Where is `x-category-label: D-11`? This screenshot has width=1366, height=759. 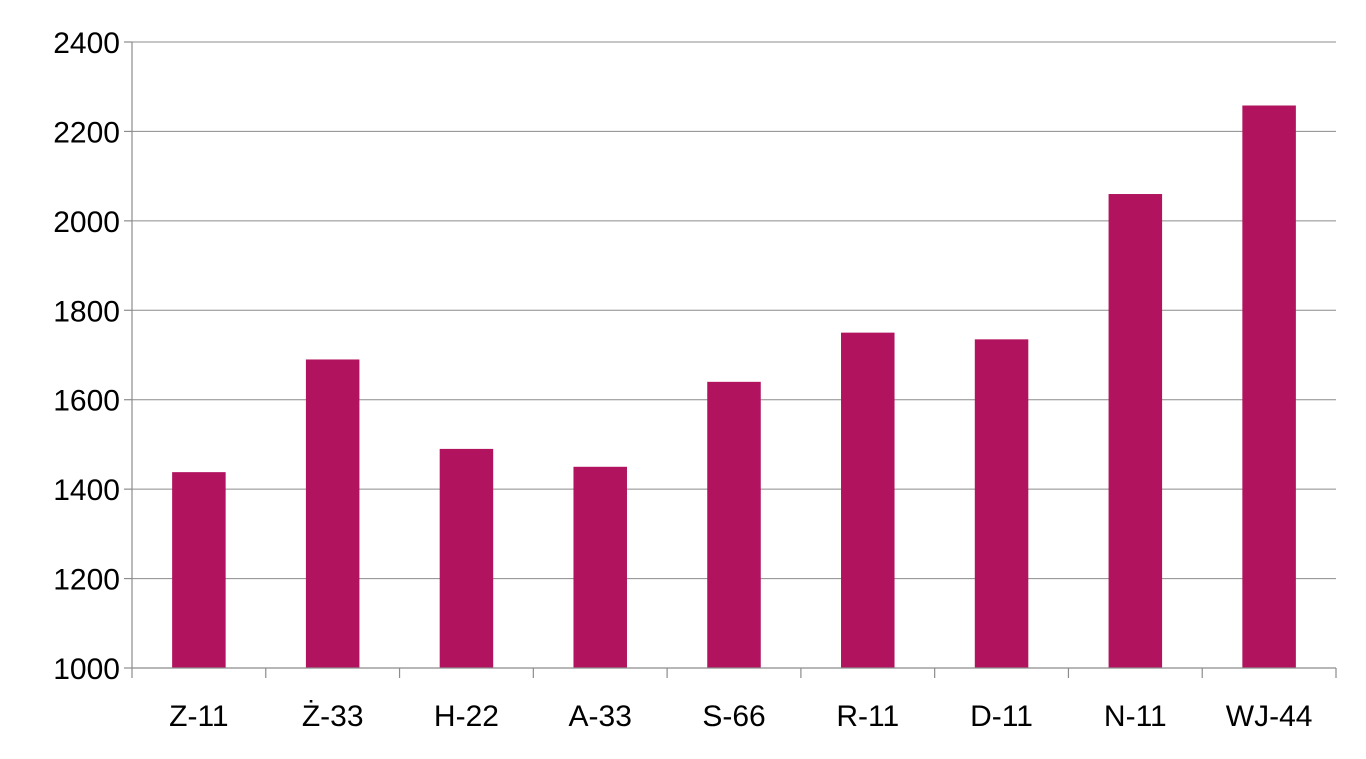
x-category-label: D-11 is located at coordinates (1001, 716).